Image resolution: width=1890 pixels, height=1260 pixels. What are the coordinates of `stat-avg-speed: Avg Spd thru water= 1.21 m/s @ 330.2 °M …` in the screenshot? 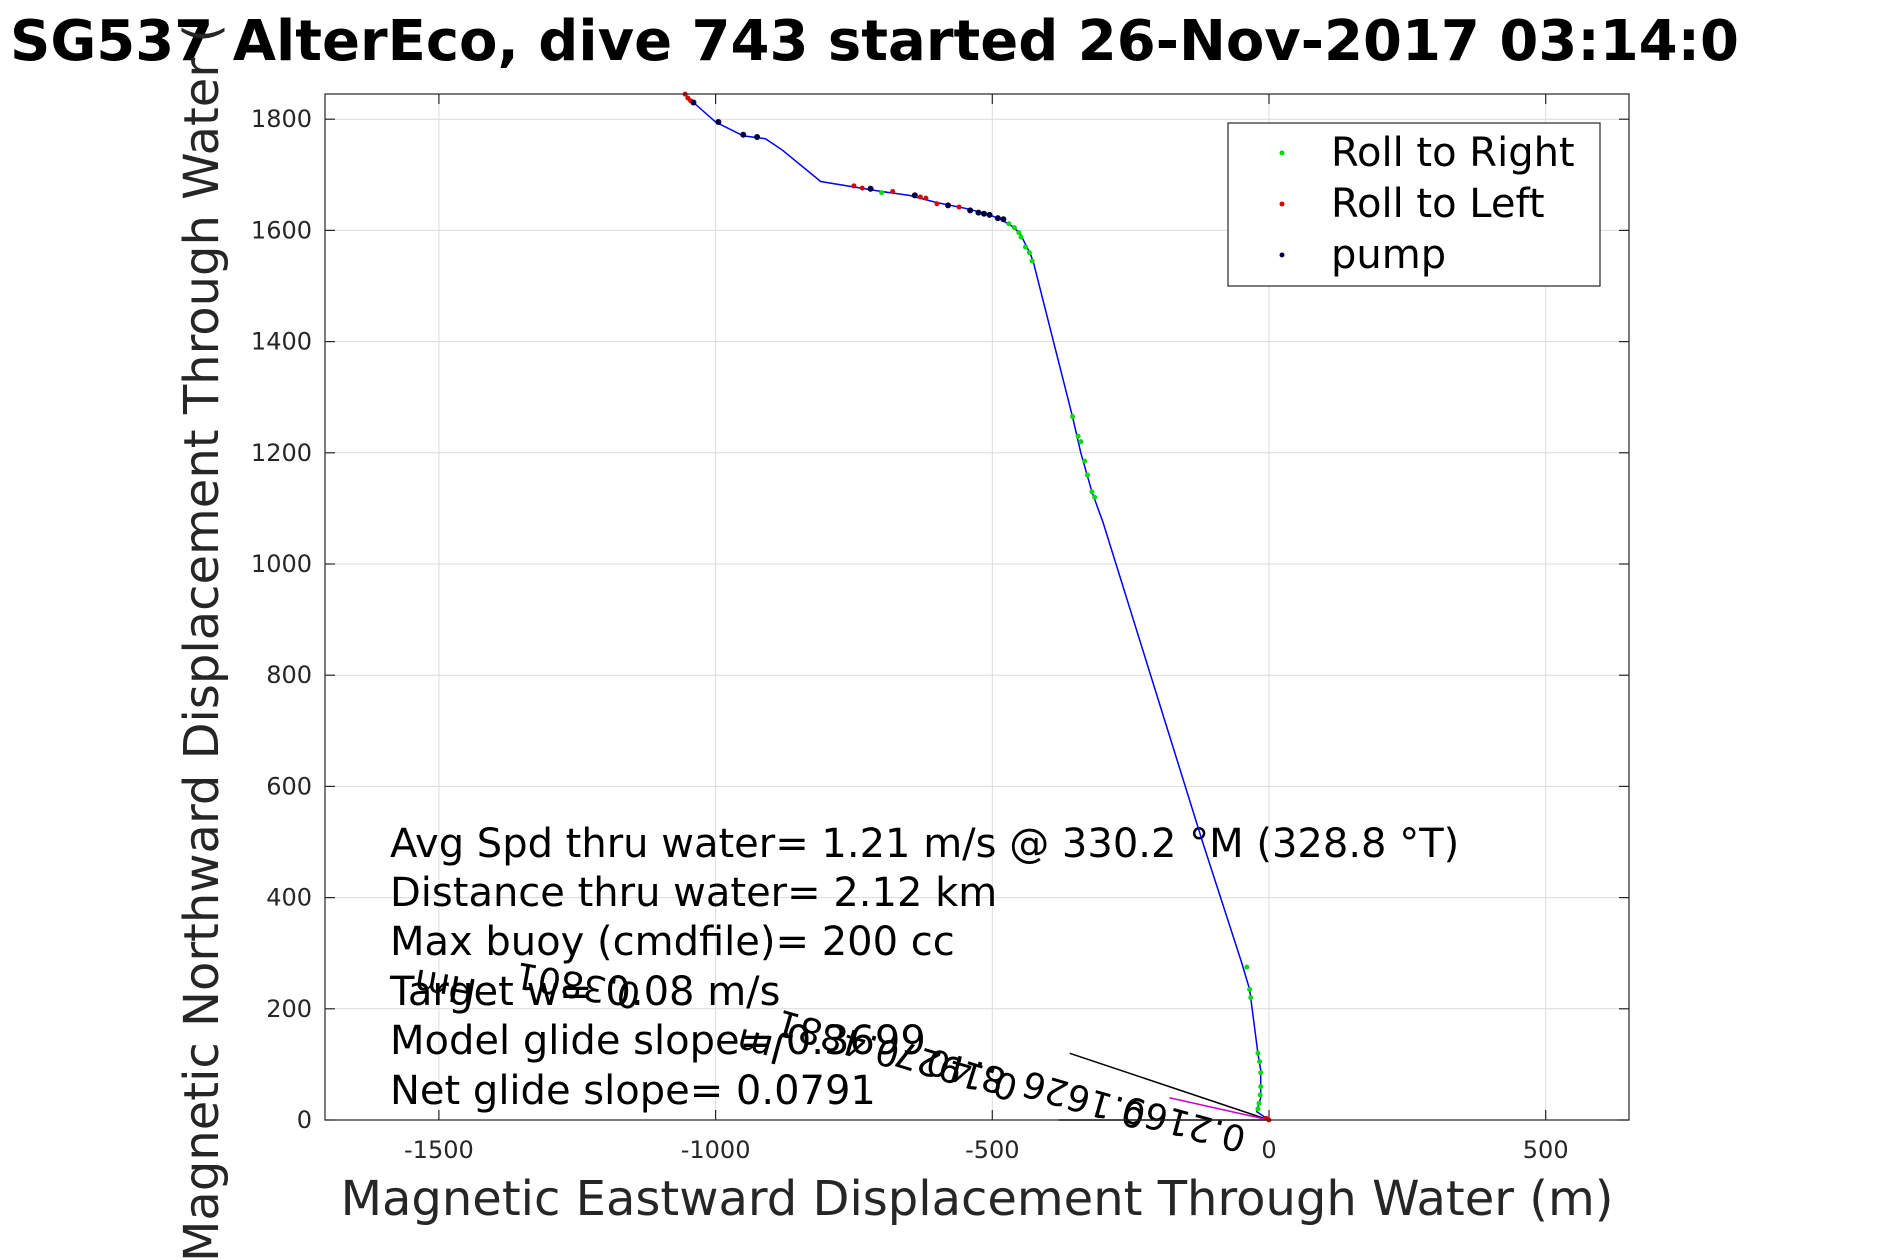 It's located at (924, 844).